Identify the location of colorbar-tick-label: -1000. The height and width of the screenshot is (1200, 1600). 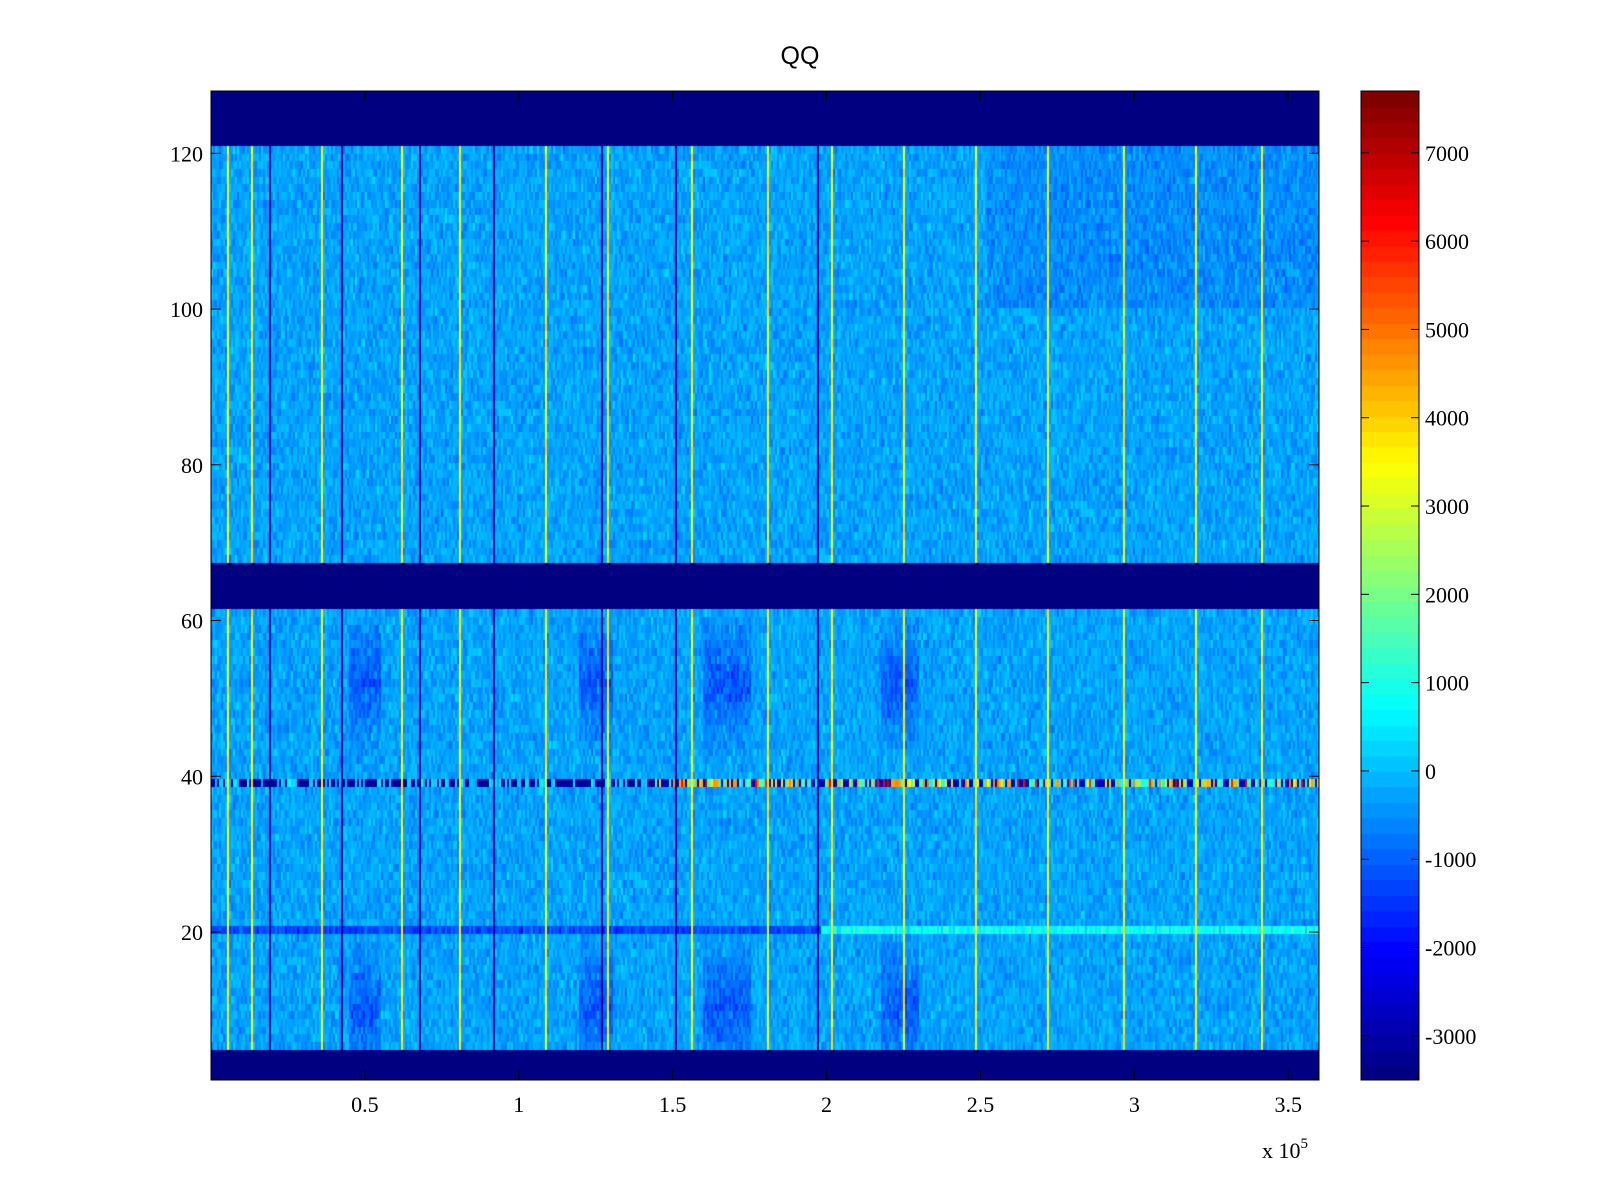
(1450, 859).